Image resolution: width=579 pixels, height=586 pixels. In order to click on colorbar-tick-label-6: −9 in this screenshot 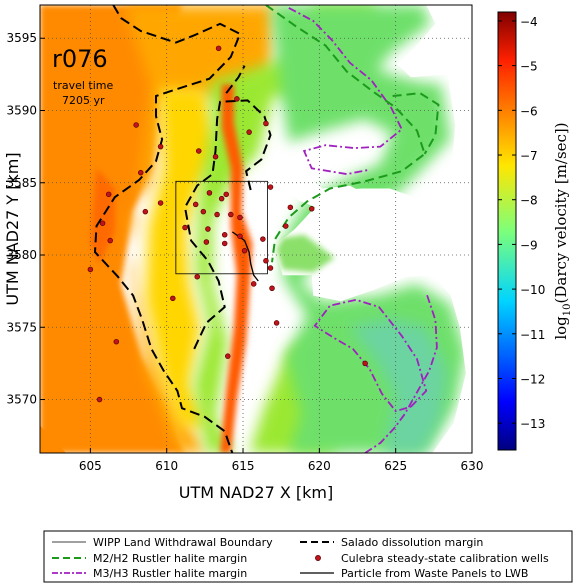, I will do `click(529, 245)`.